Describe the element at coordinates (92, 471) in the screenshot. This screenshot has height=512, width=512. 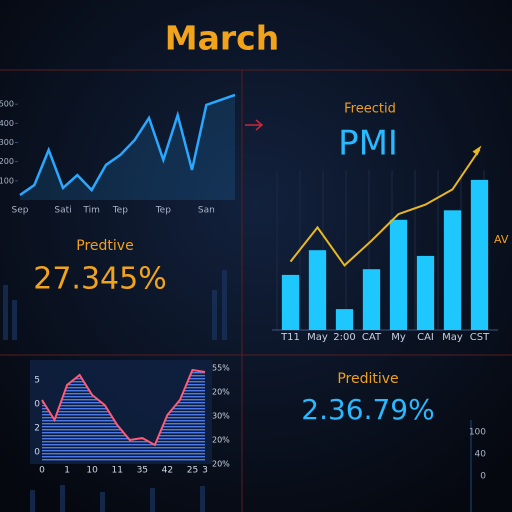
I see `x-tick-label: 10` at that location.